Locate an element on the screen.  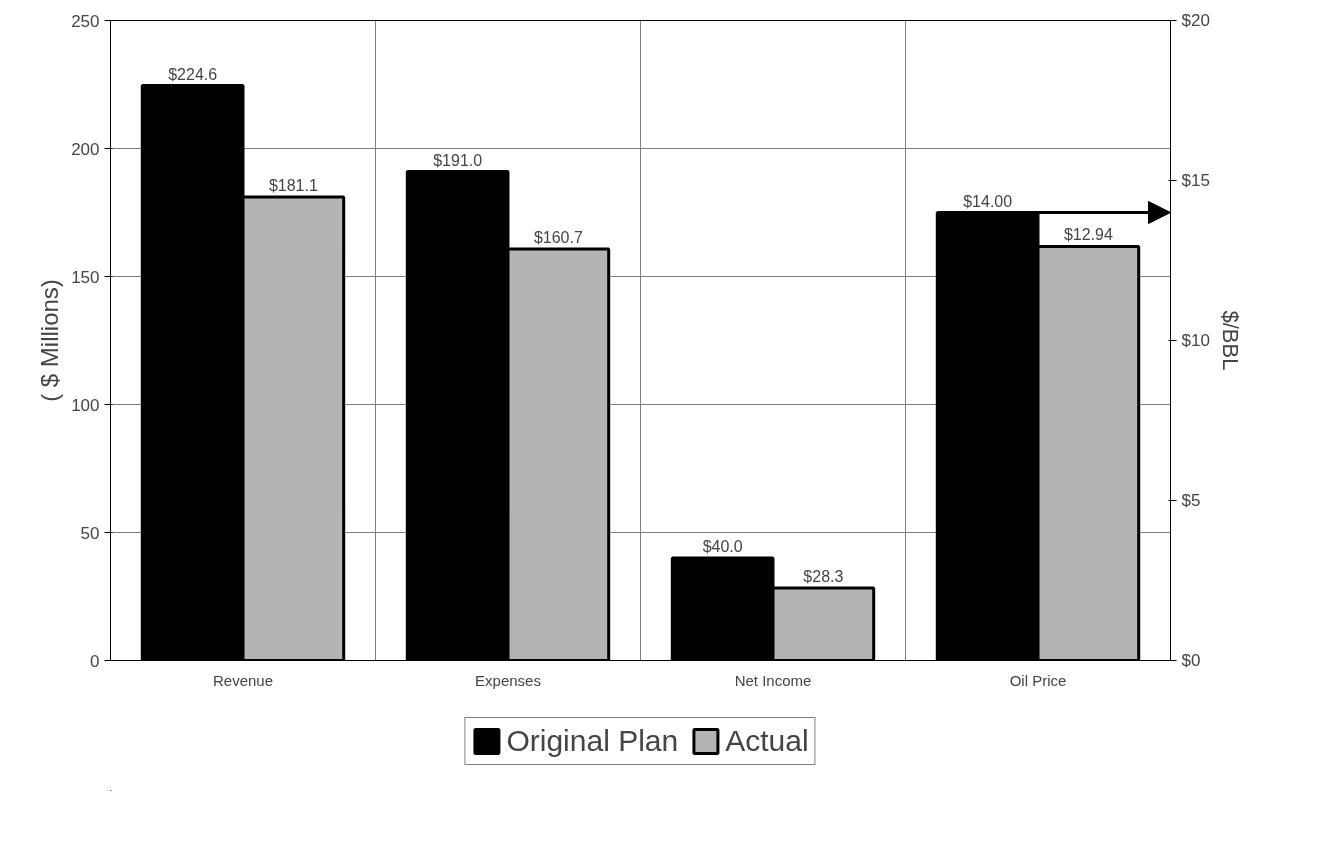
legend-label: Actual is located at coordinates (767, 741).